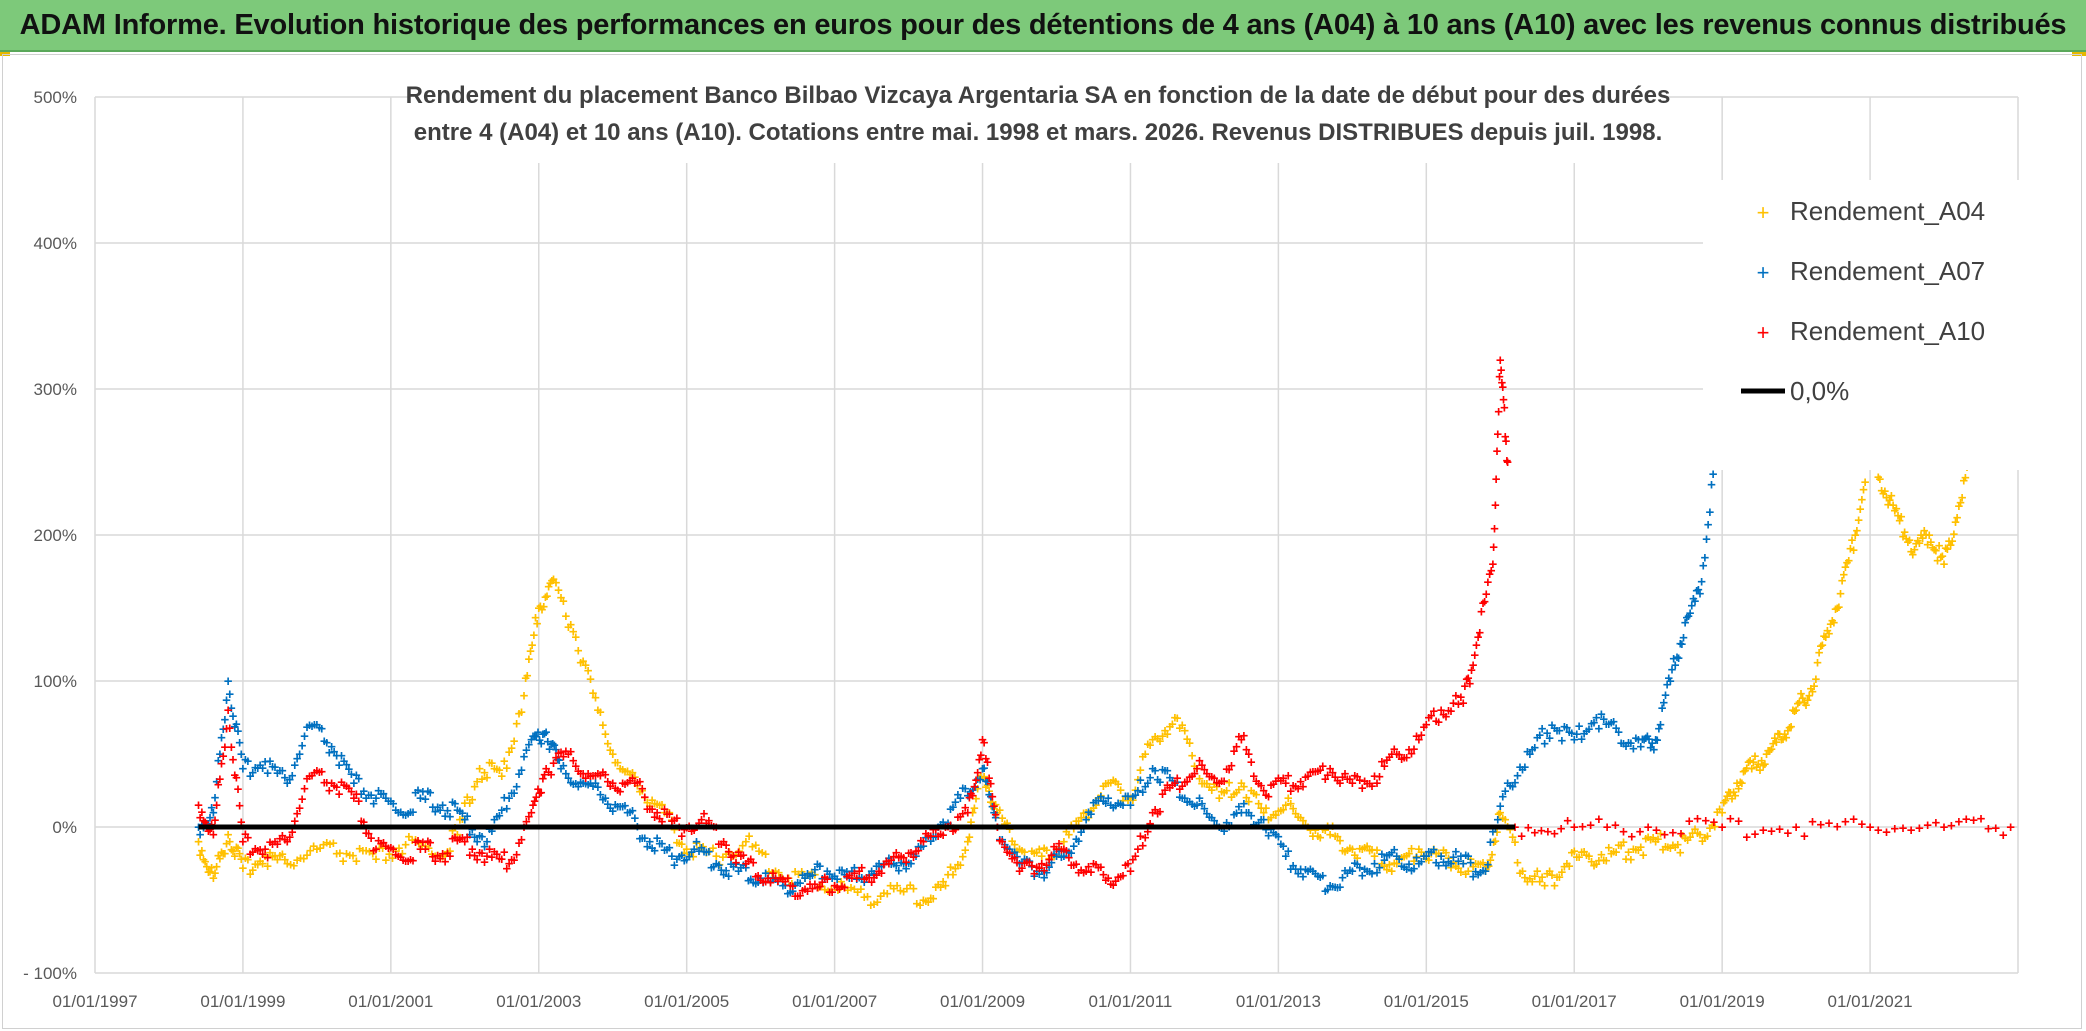  I want to click on y-tick-label: - 100%, so click(50, 973).